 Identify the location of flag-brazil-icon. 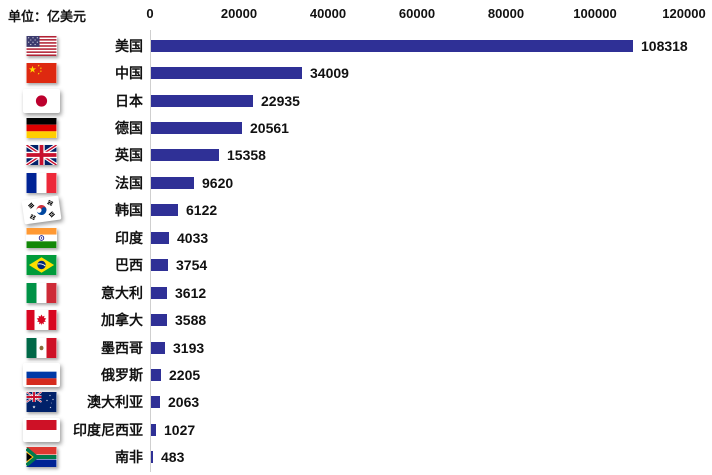
(41, 265).